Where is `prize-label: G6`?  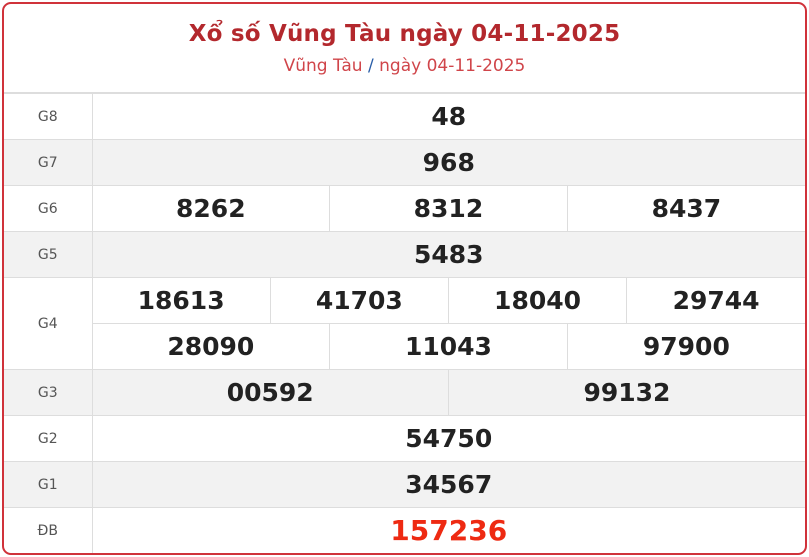
prize-label: G6 is located at coordinates (48, 208).